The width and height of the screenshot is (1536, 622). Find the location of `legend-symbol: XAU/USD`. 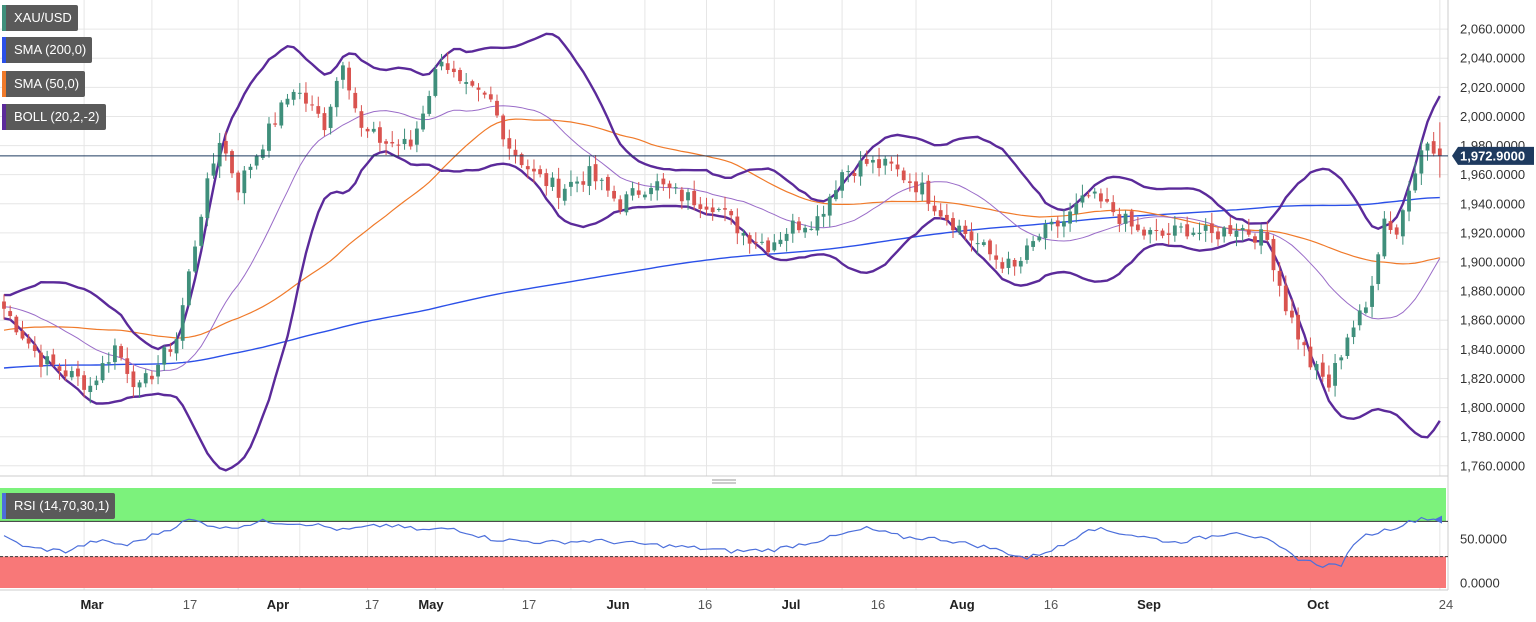

legend-symbol: XAU/USD is located at coordinates (40, 18).